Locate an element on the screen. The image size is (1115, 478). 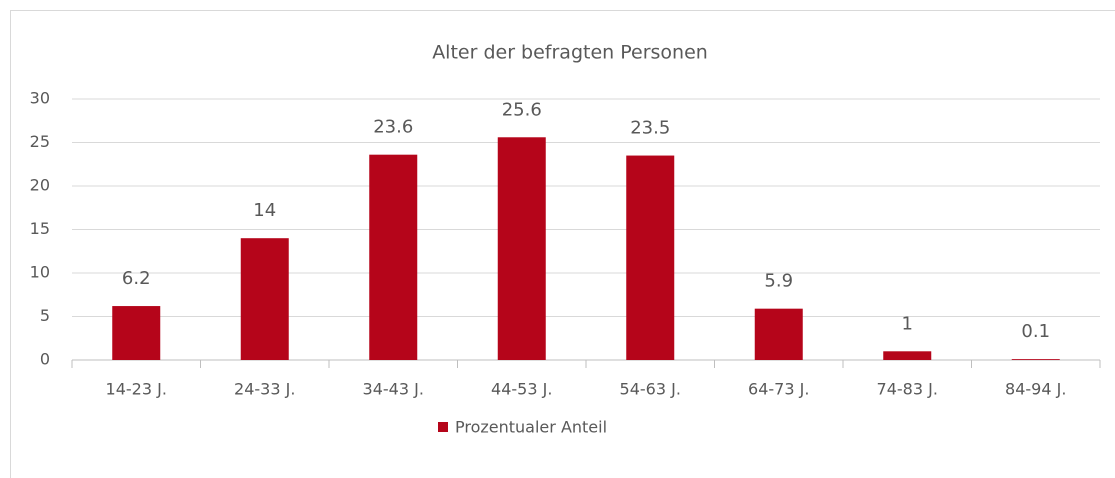
legend-label: Prozentualer Anteil is located at coordinates (531, 427).